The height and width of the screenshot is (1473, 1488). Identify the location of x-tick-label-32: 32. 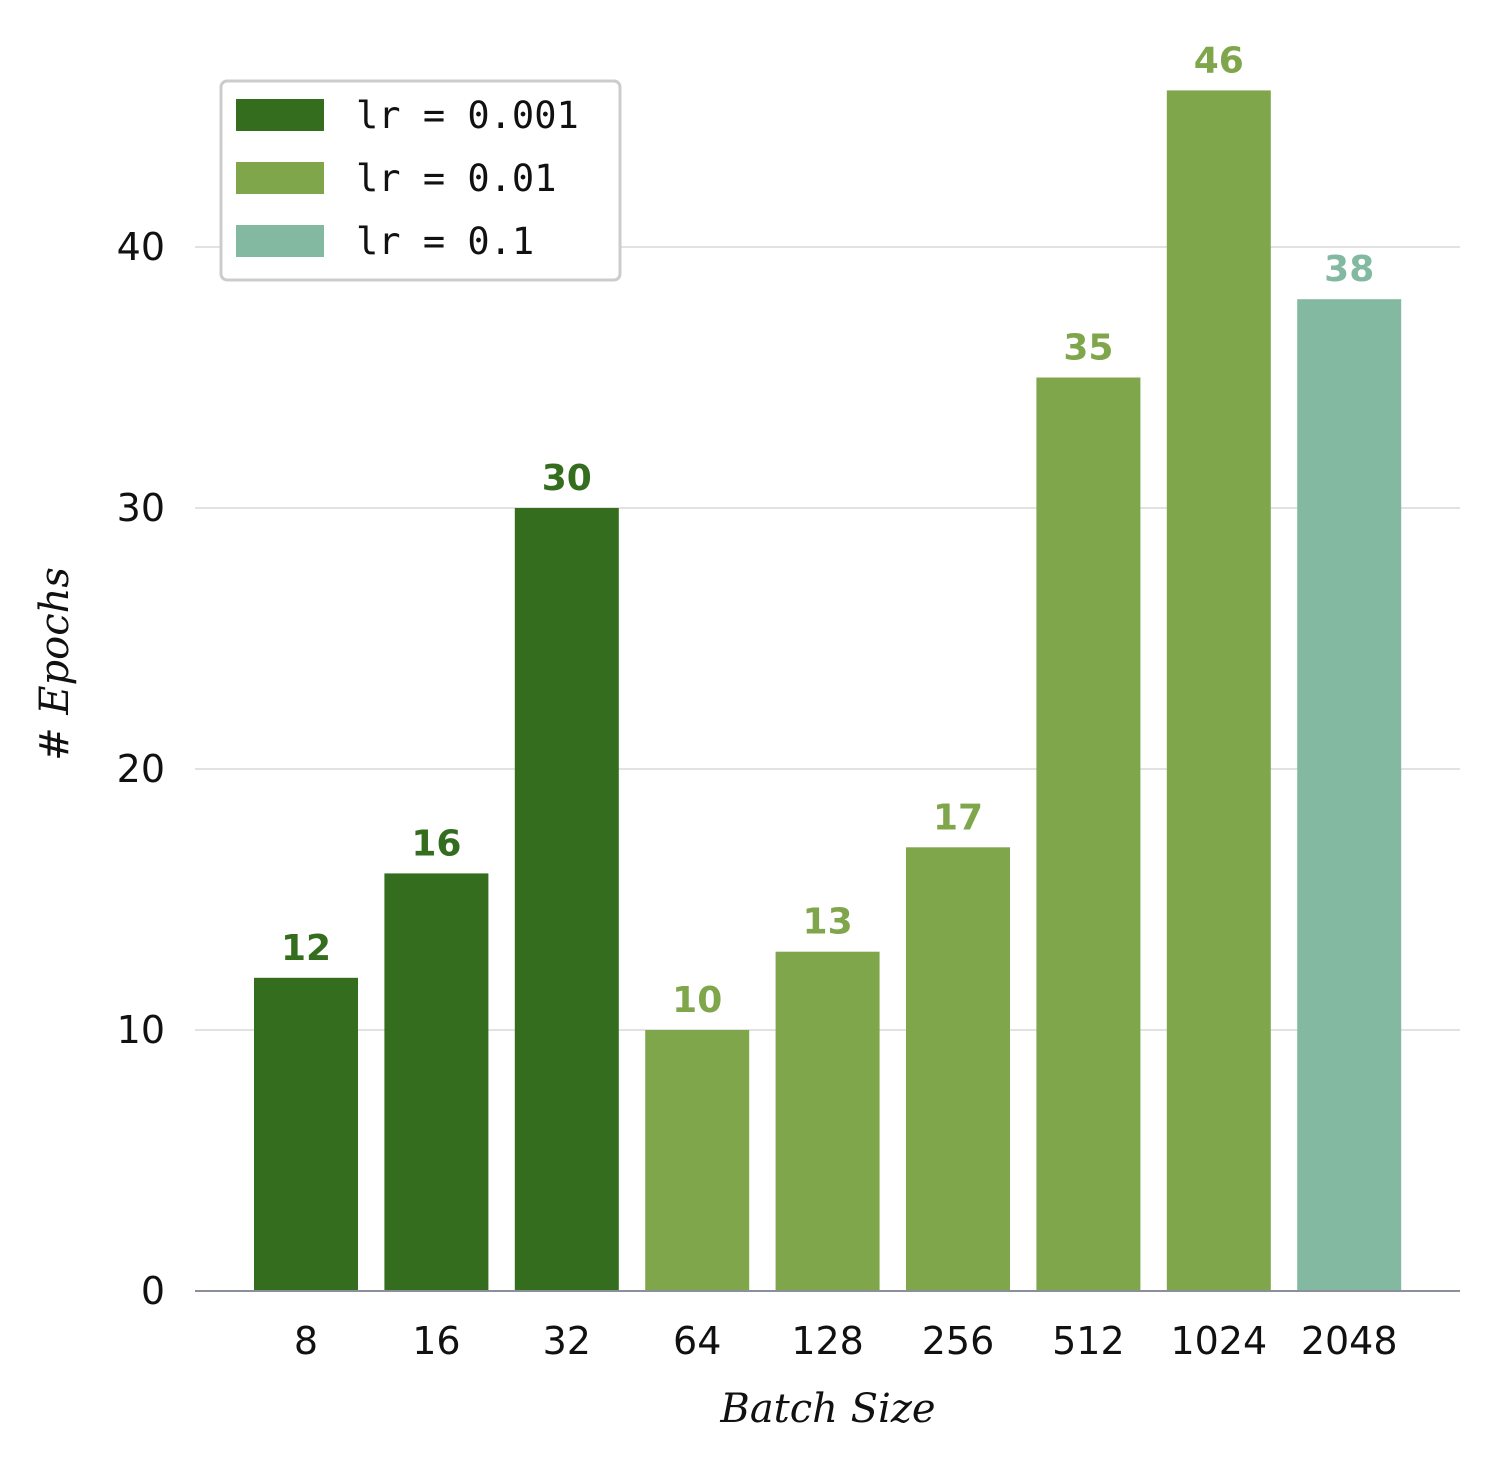
(567, 1341).